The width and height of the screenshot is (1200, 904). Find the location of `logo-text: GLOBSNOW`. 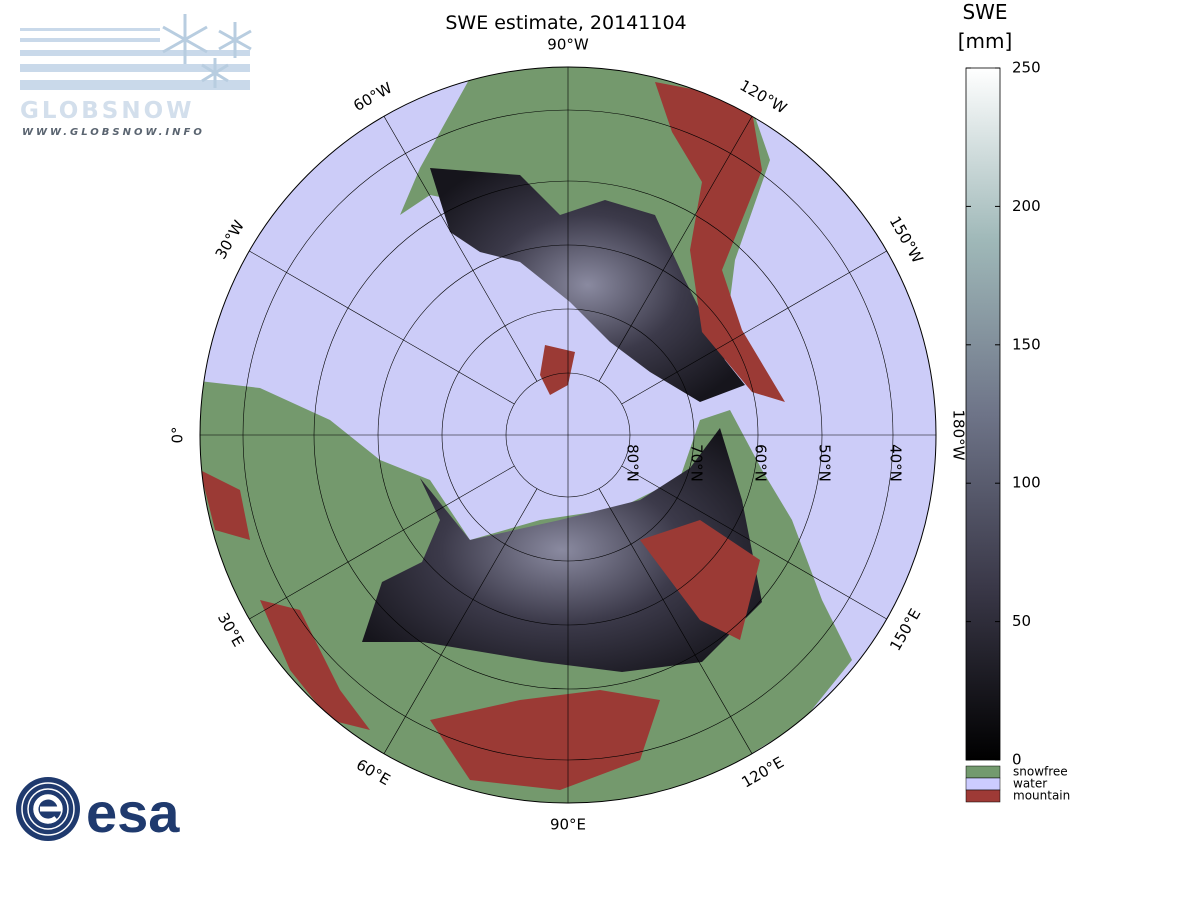

logo-text: GLOBSNOW is located at coordinates (107, 111).